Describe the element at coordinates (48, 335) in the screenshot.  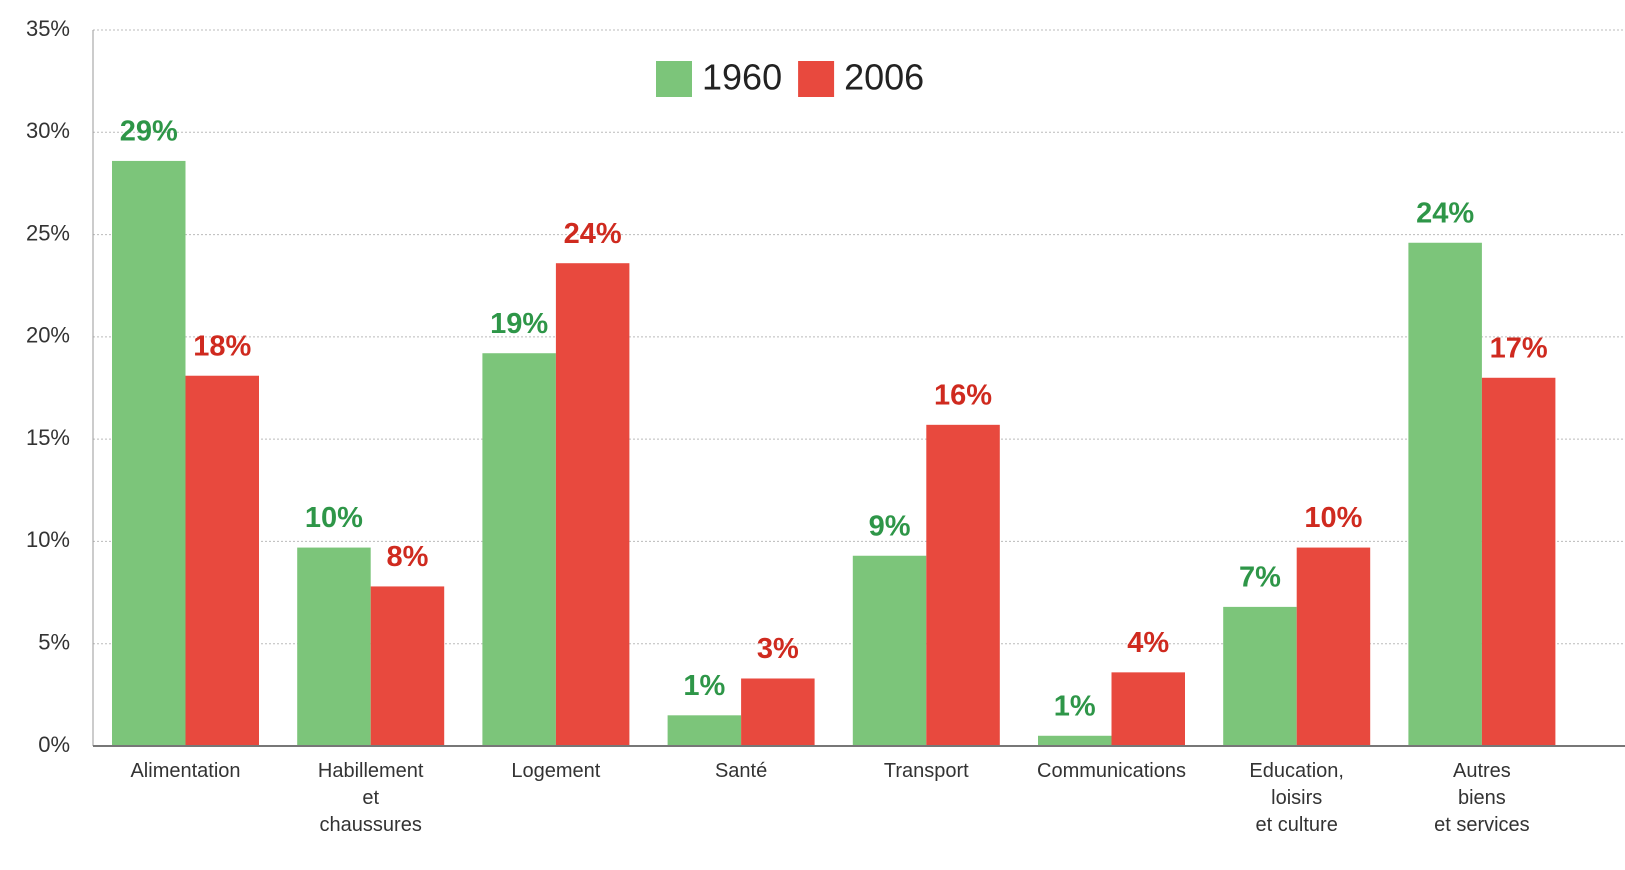
I see `y-tick-label: 20%` at that location.